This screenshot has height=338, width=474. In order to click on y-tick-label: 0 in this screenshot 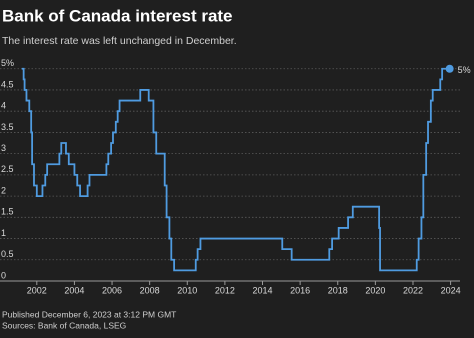, I will do `click(3, 275)`.